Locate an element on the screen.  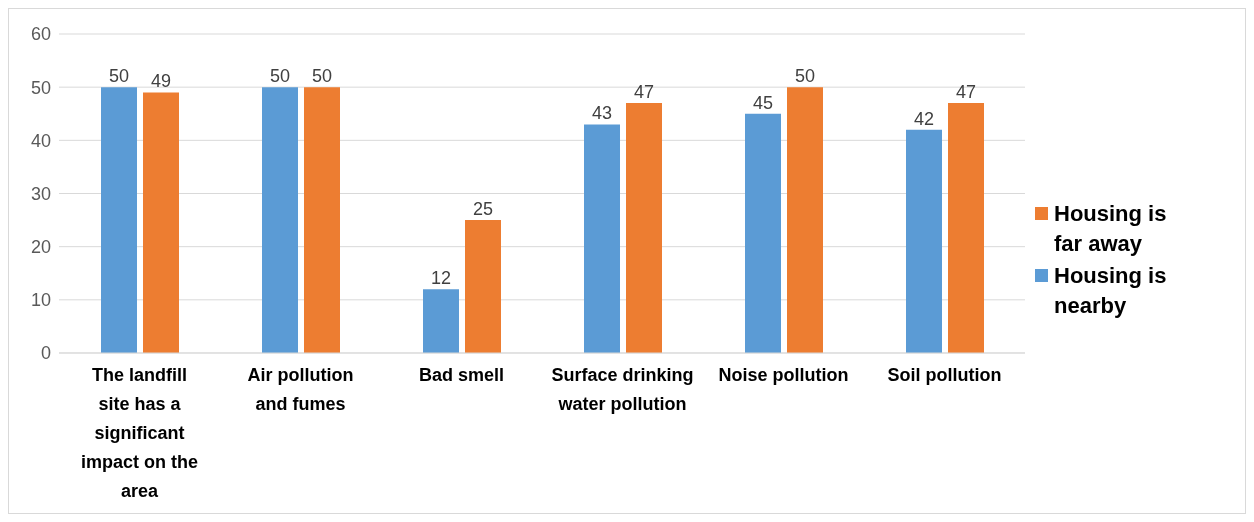
data-label: 45 is located at coordinates (763, 102).